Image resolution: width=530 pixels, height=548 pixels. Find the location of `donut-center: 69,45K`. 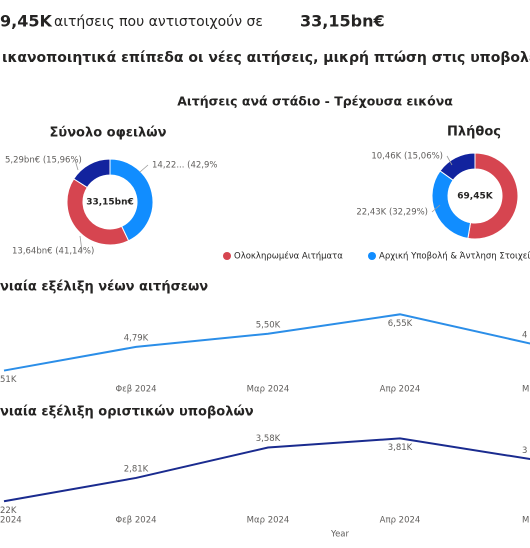

donut-center: 69,45K is located at coordinates (475, 197).